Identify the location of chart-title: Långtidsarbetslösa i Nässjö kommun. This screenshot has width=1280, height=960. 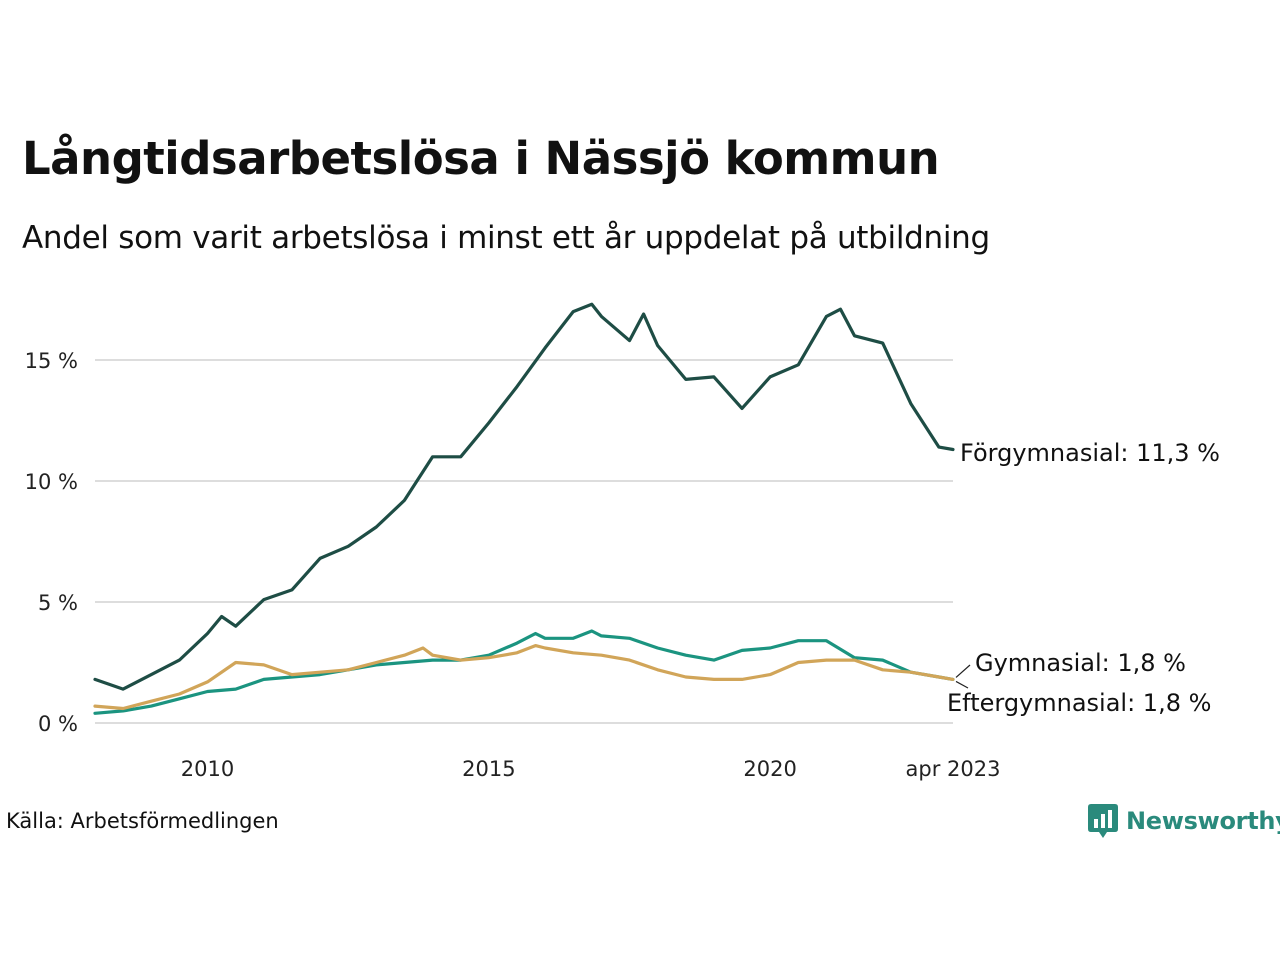
(481, 158).